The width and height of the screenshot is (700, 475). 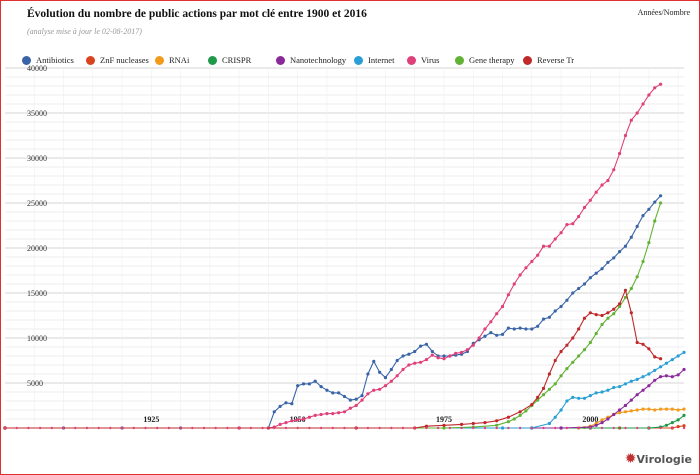 I want to click on legend-item: RNAi, so click(x=181, y=60).